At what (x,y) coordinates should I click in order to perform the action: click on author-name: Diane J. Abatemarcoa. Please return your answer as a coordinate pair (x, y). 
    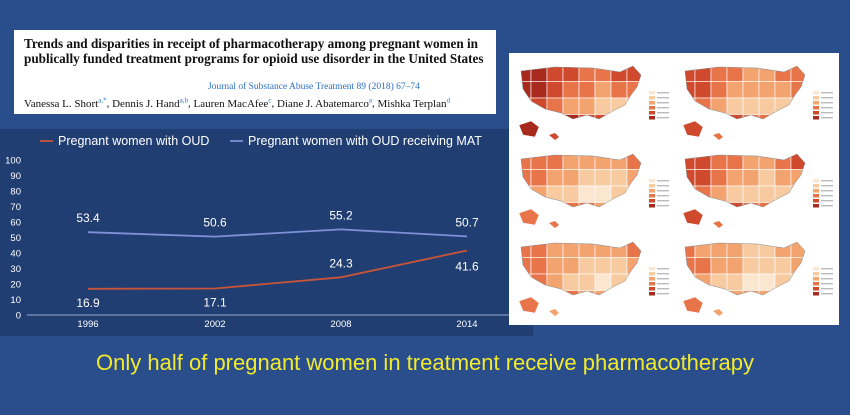
    Looking at the image, I should click on (324, 103).